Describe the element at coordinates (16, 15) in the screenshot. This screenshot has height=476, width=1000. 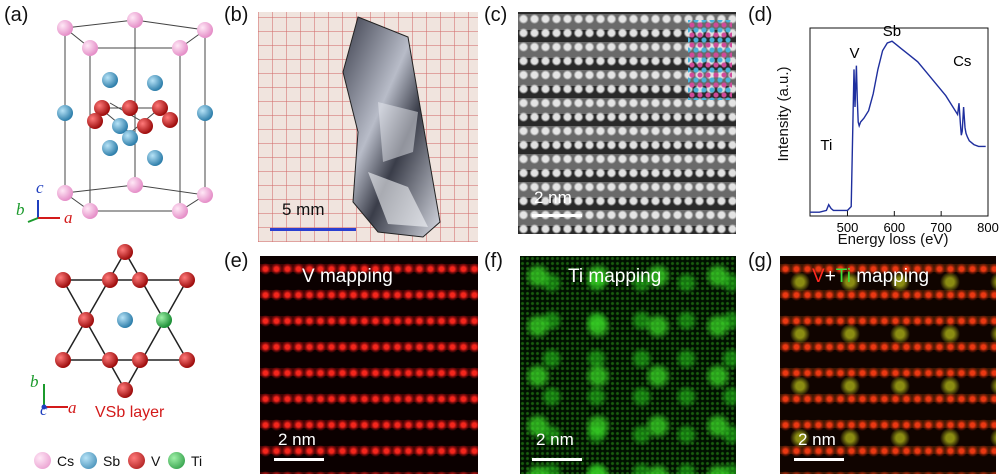
I see `panel-a-label: (a)` at that location.